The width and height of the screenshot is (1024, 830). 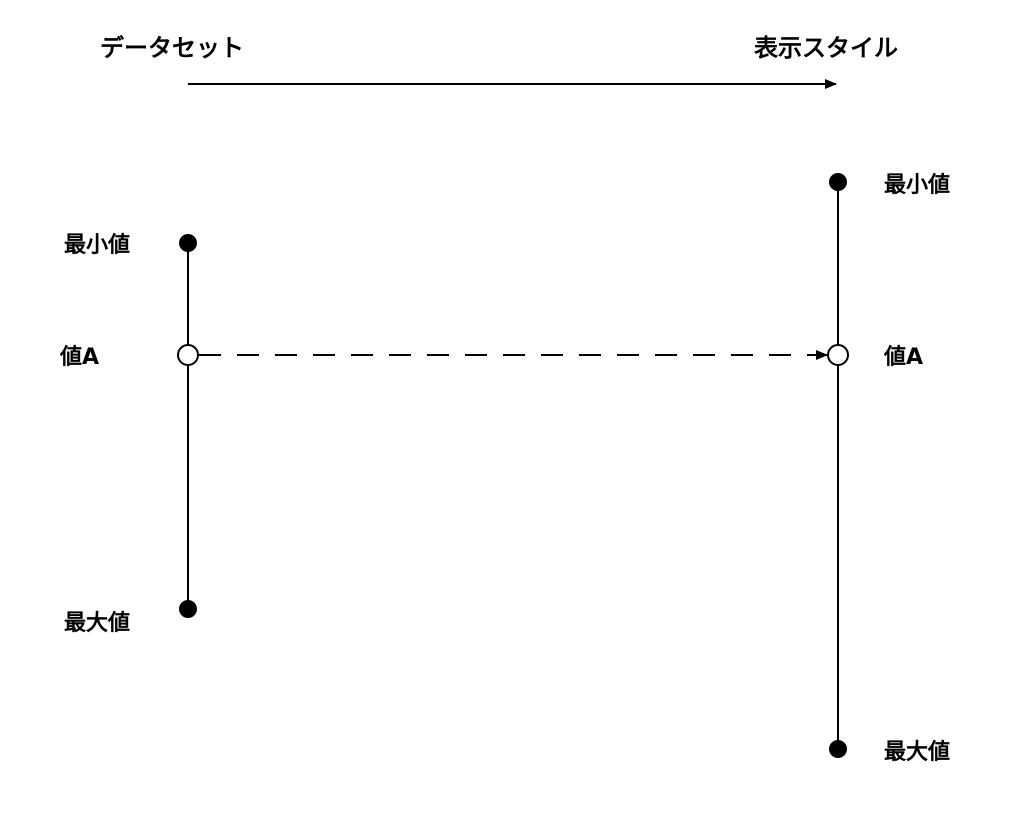 What do you see at coordinates (838, 749) in the screenshot?
I see `right-max-marker` at bounding box center [838, 749].